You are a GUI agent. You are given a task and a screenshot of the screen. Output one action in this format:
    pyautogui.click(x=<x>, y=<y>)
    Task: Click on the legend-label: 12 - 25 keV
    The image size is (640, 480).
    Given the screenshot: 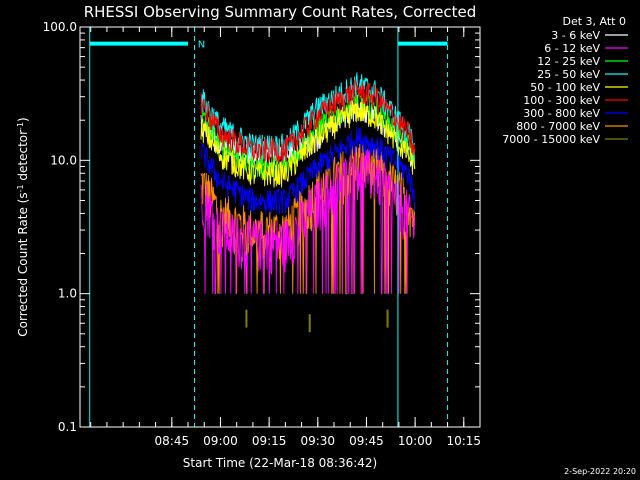 What is the action you would take?
    pyautogui.click(x=568, y=61)
    